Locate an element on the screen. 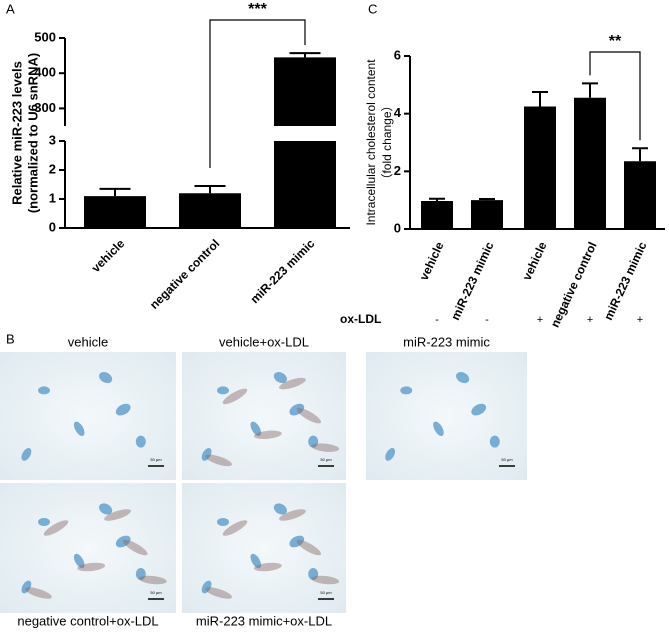 The width and height of the screenshot is (669, 633). significance-label: *** is located at coordinates (257, 9).